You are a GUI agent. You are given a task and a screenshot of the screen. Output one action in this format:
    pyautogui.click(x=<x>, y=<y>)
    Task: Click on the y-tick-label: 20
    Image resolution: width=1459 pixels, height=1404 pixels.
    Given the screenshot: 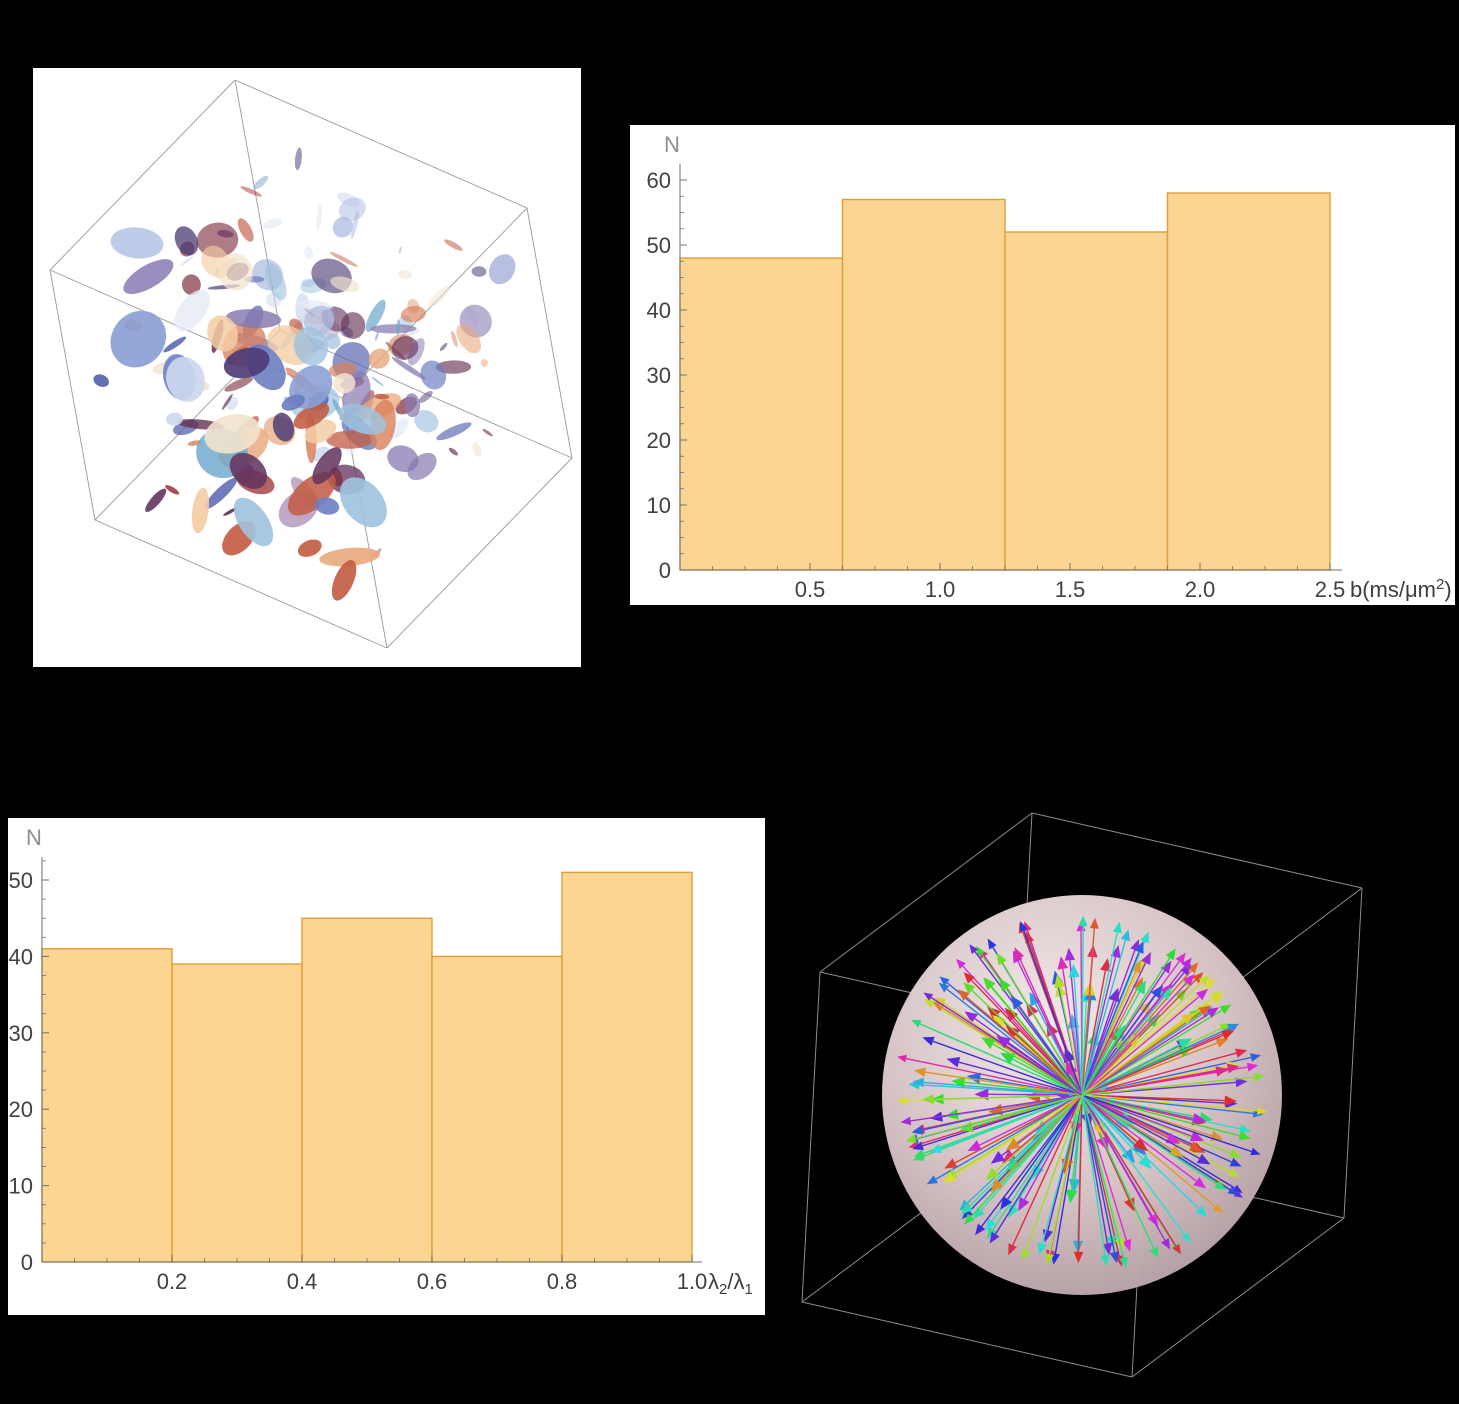 What is the action you would take?
    pyautogui.click(x=659, y=440)
    